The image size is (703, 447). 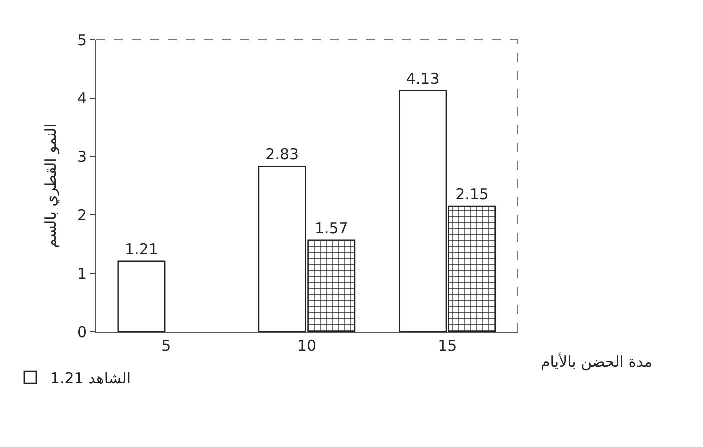 What do you see at coordinates (82, 157) in the screenshot?
I see `y-tick-label: 3` at bounding box center [82, 157].